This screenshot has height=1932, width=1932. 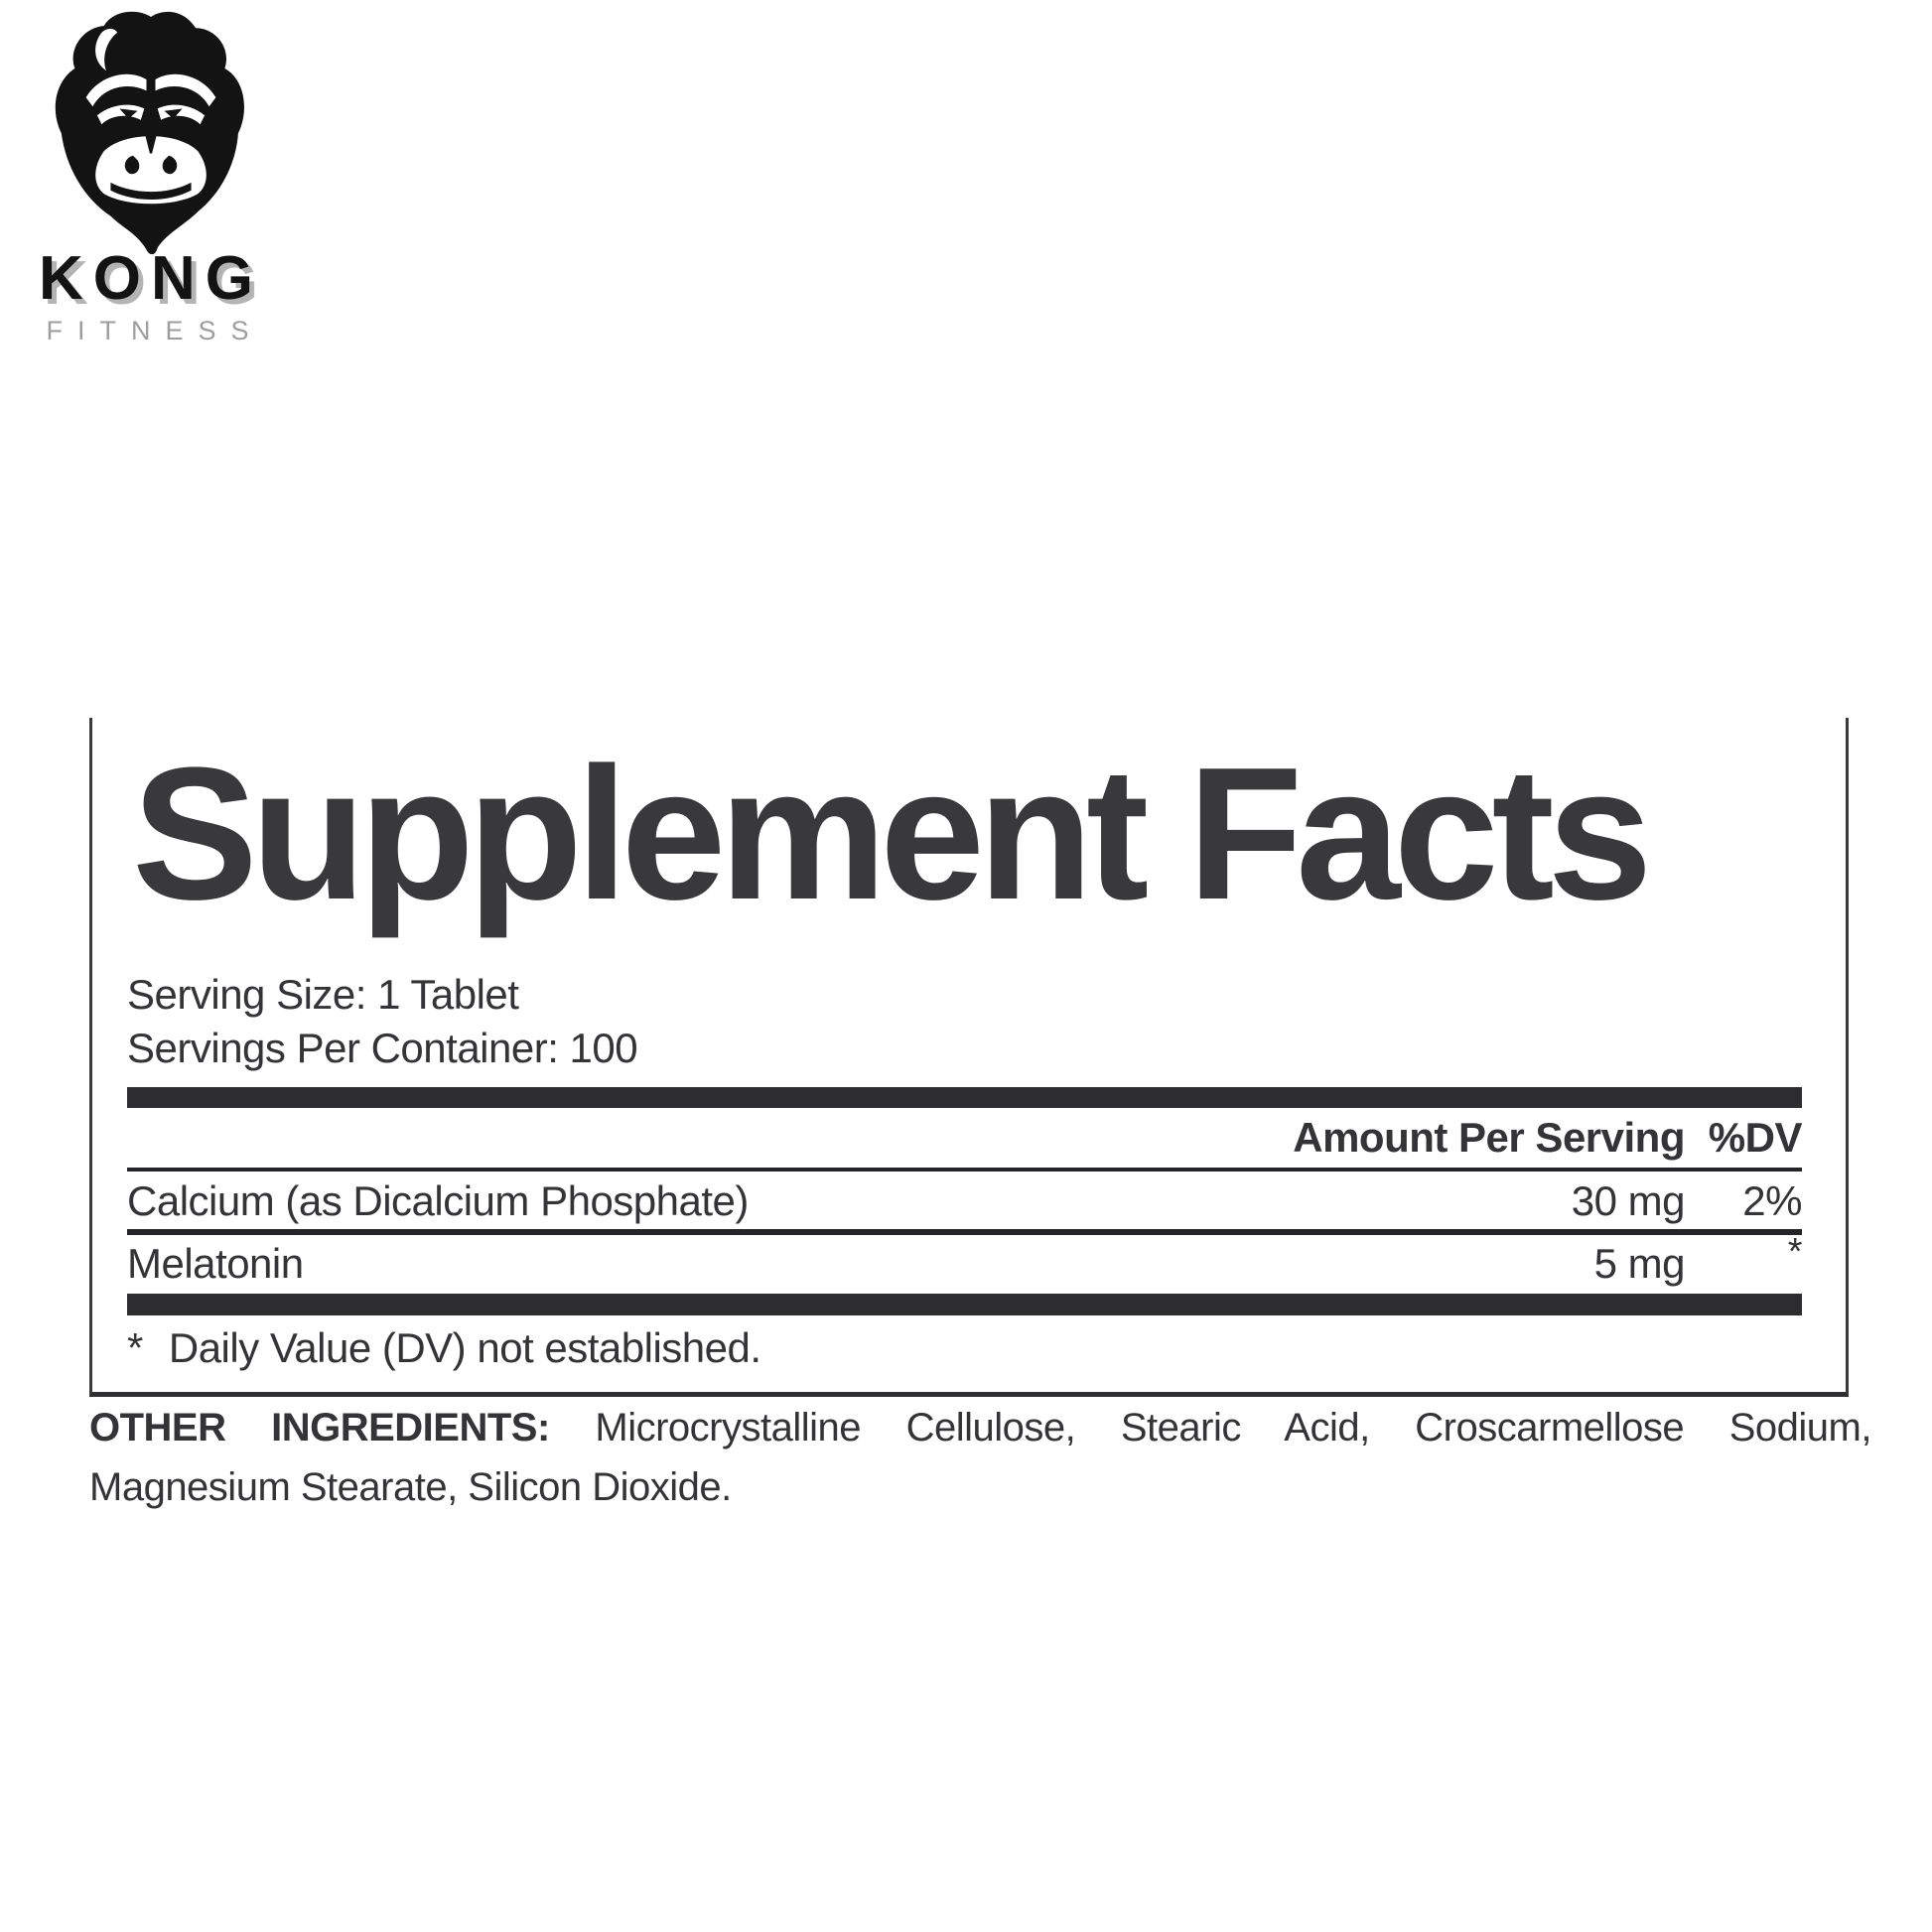 I want to click on brand-logo: KONG FITNESS, so click(x=151, y=176).